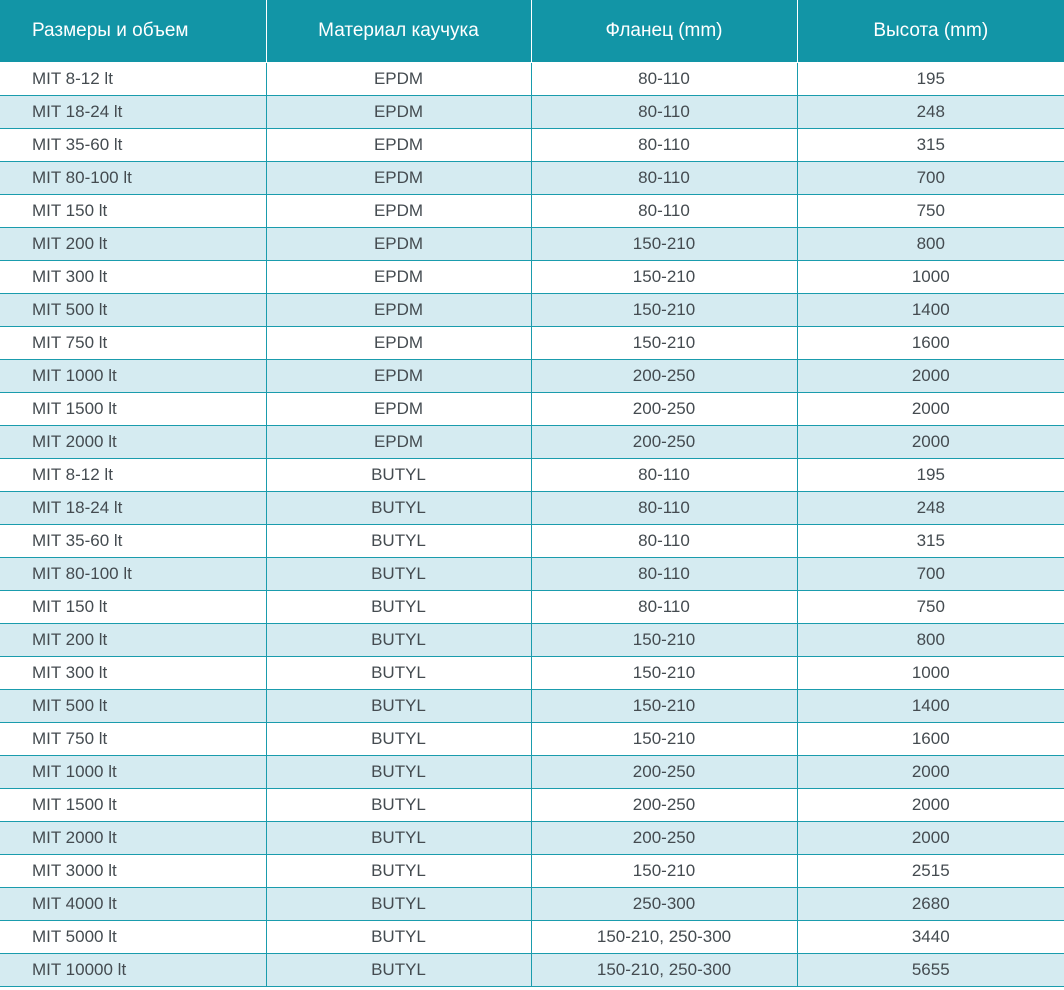  I want to click on table-row: MIT 18-24 lt BUTYL 80-110 248, so click(532, 508).